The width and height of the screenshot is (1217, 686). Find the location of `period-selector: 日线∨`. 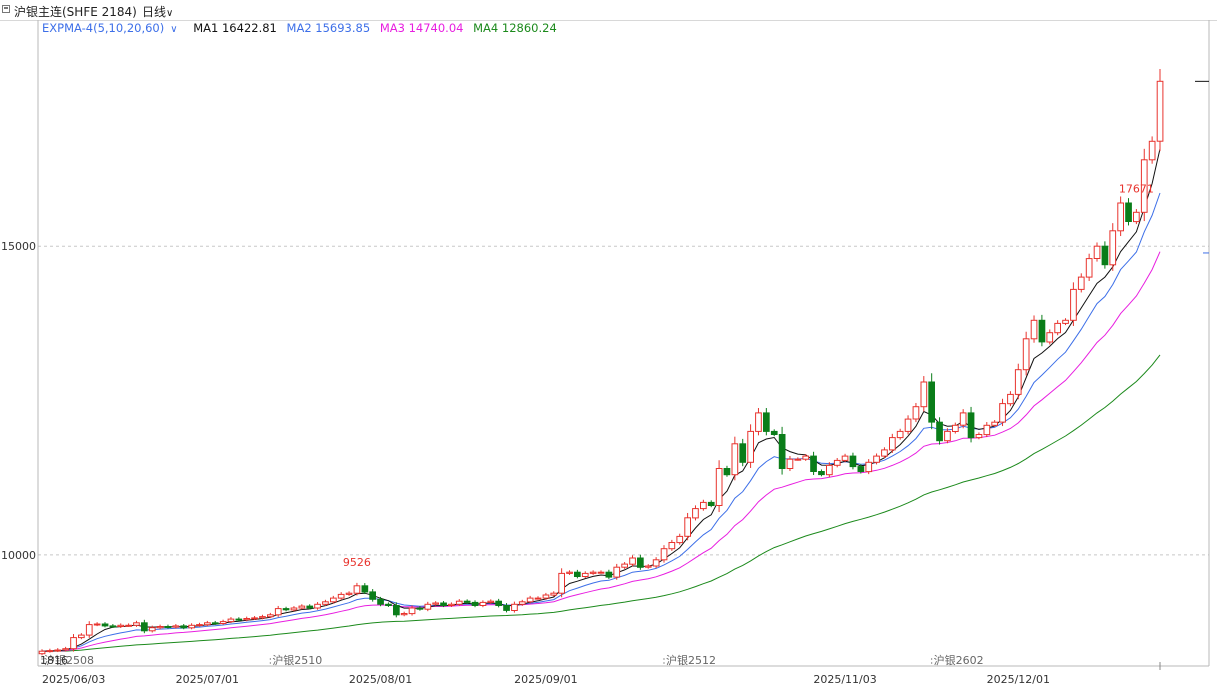

period-selector: 日线∨ is located at coordinates (157, 11).